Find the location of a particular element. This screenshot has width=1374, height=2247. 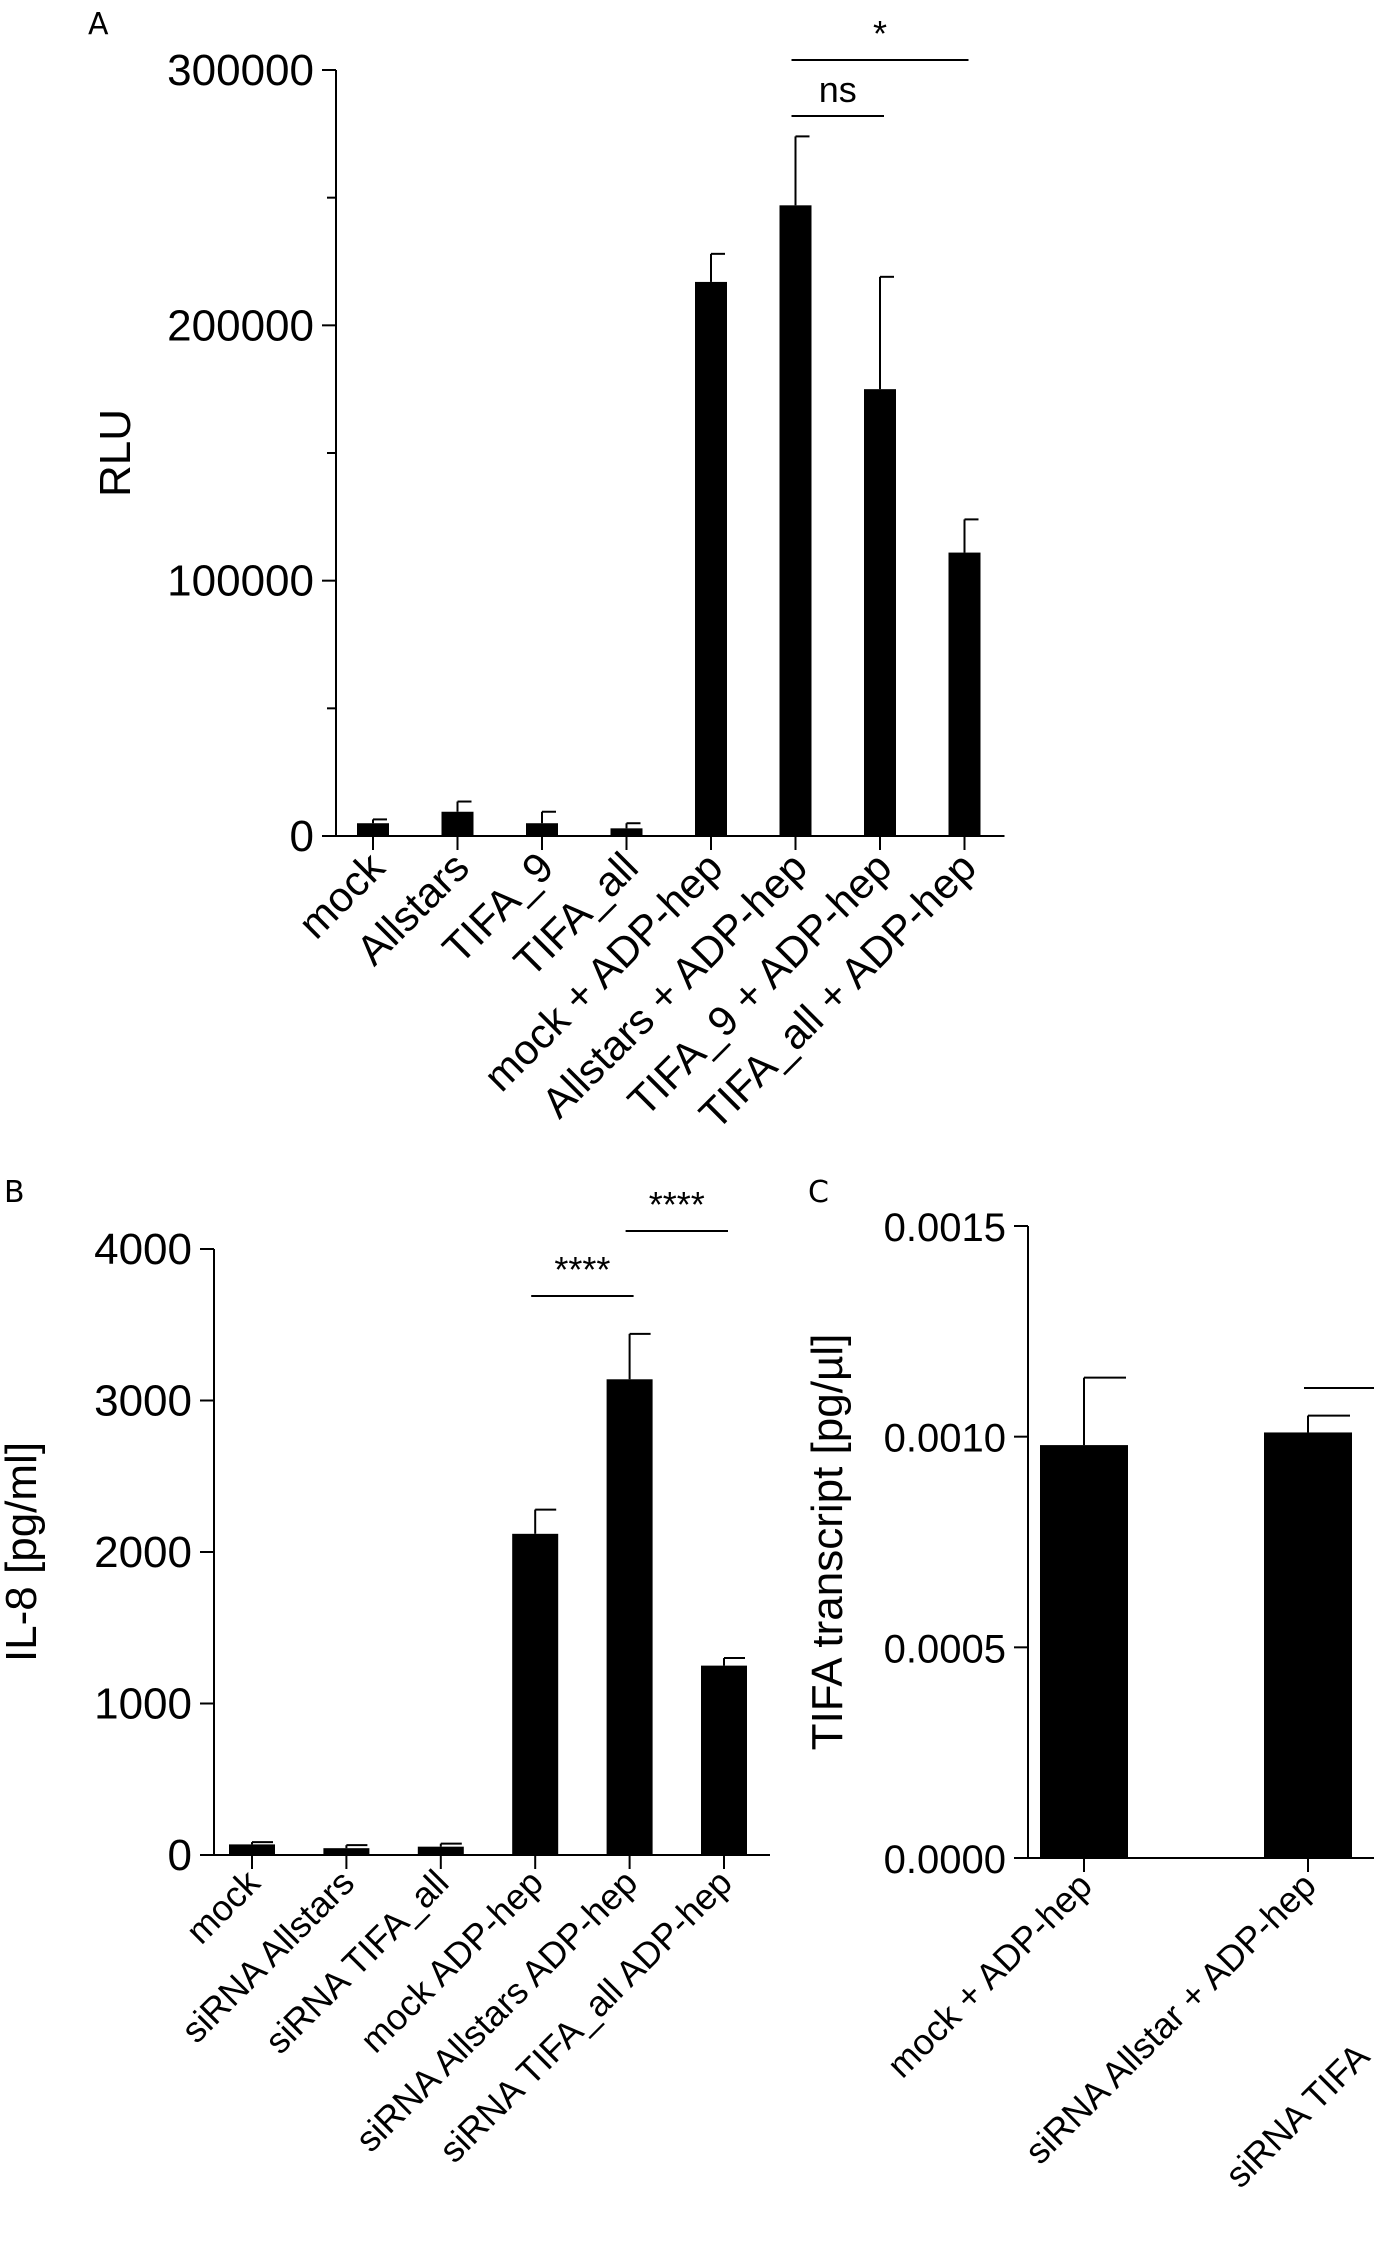

panel-letter-b: B is located at coordinates (14, 1192).